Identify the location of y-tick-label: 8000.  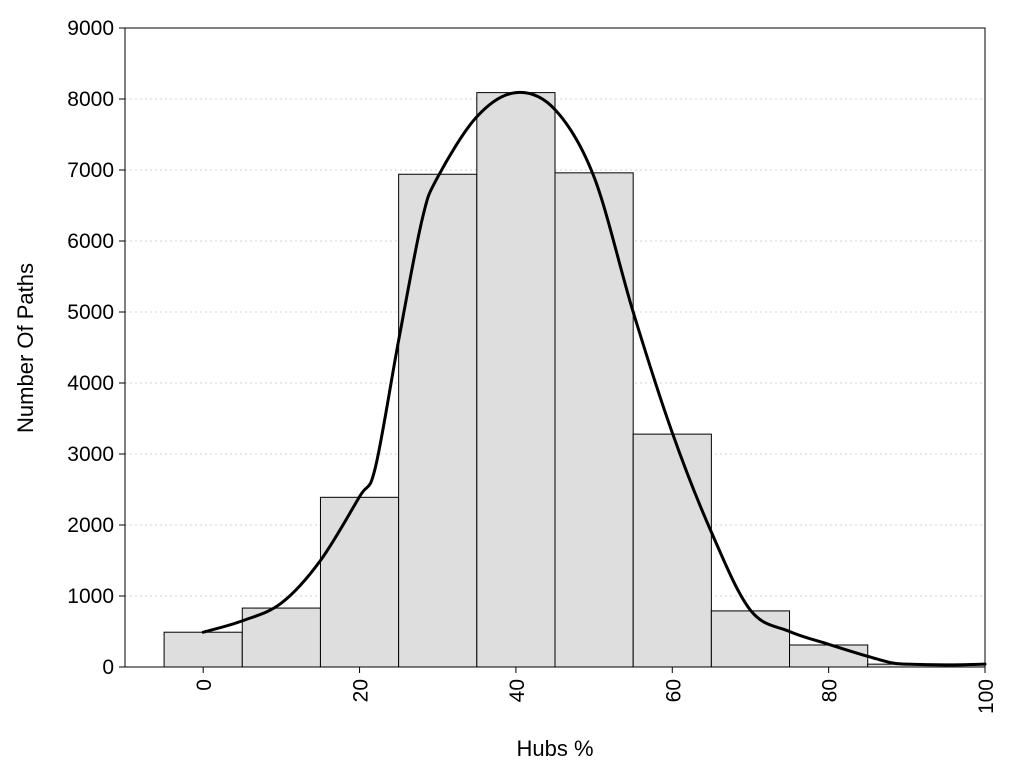
(90, 99).